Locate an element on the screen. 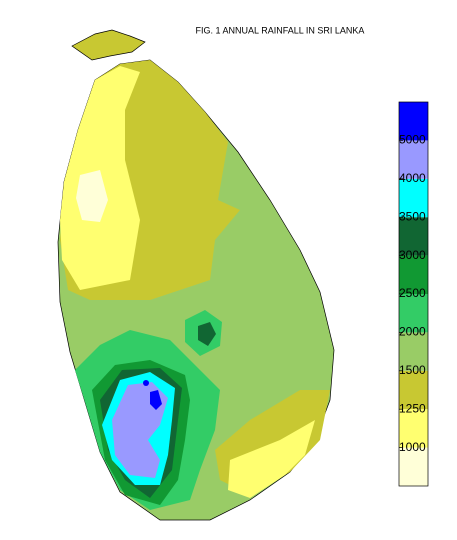 This screenshot has height=540, width=457. legend-tick-label: 1500 is located at coordinates (412, 370).